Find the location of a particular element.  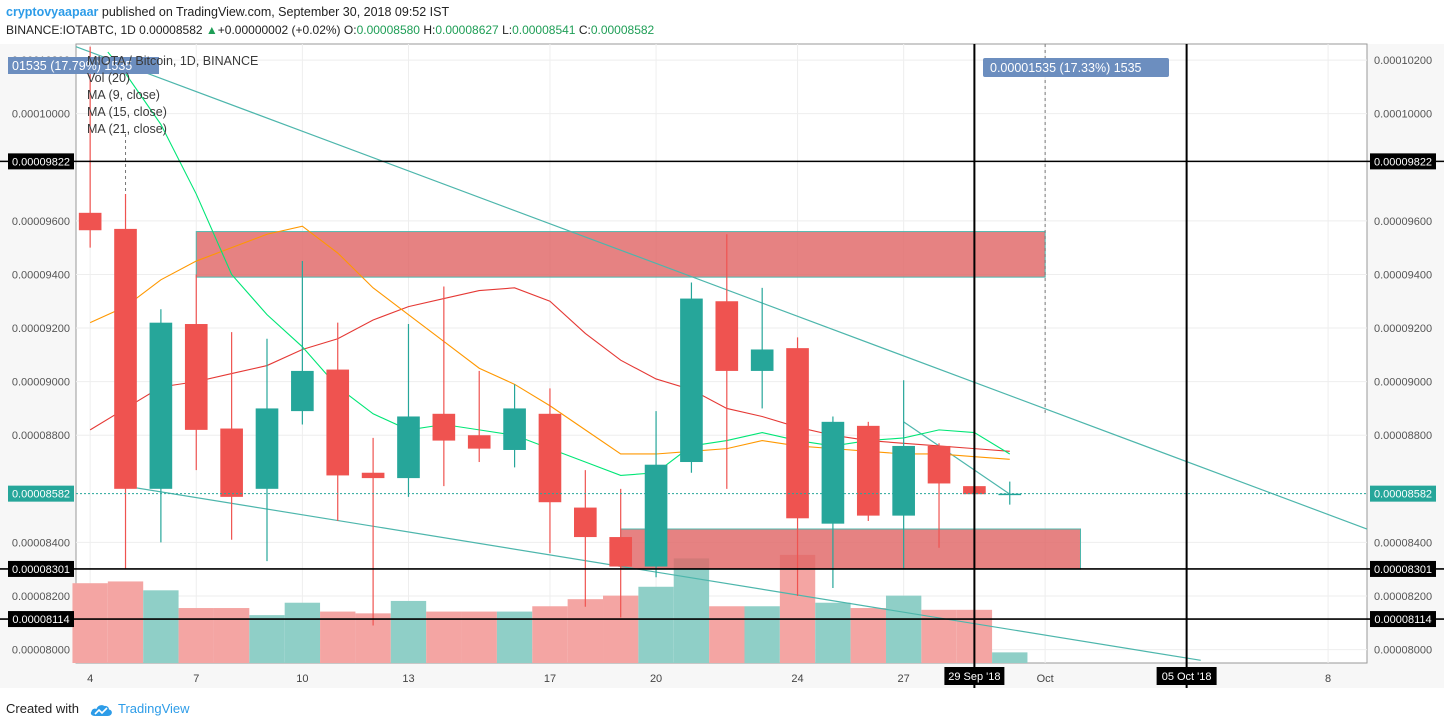

x-tick-label: 13 is located at coordinates (408, 679).